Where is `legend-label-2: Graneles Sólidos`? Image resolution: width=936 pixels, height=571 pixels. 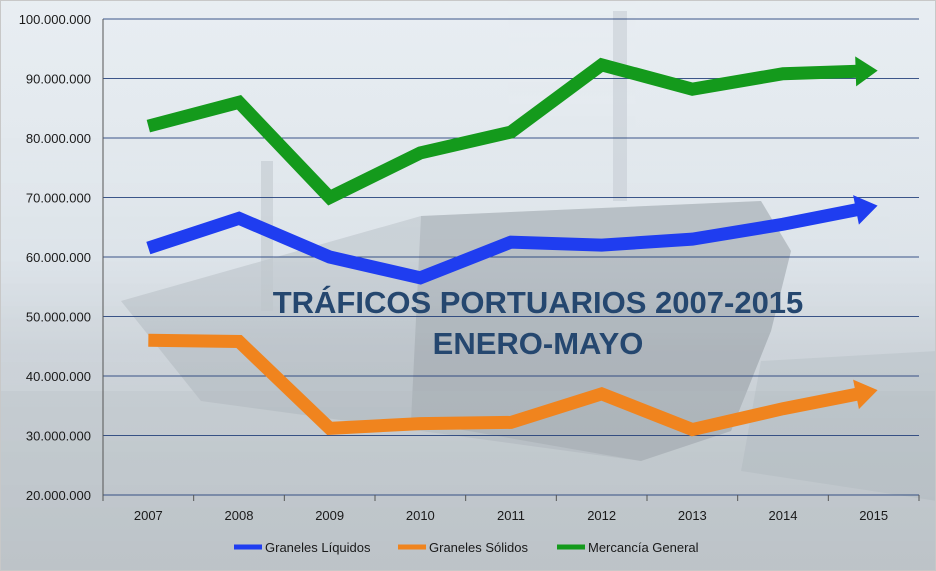 legend-label-2: Graneles Sólidos is located at coordinates (478, 547).